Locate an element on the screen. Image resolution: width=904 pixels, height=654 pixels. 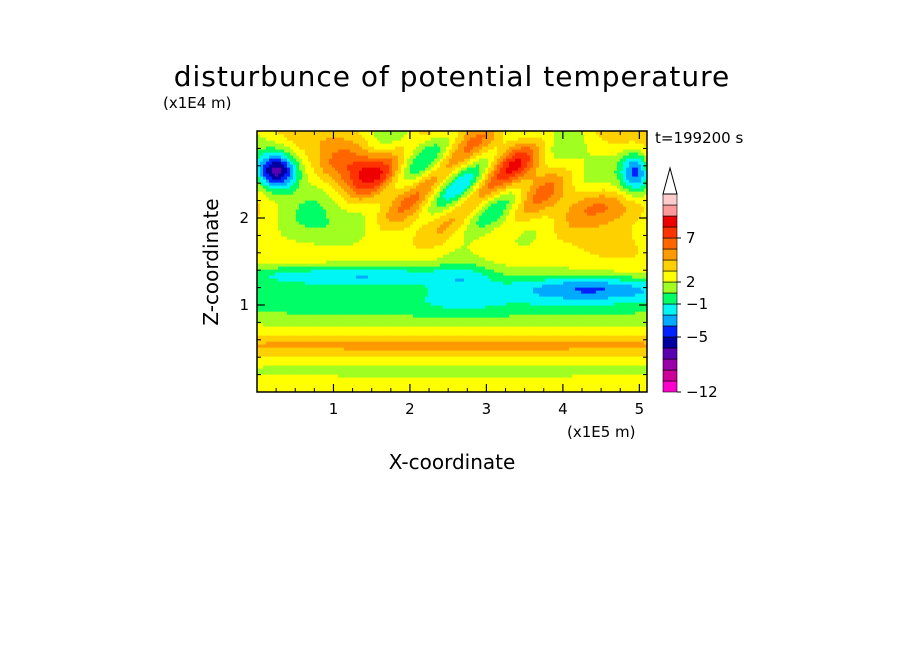
x-axis-label: X-coordinate is located at coordinates (452, 462).